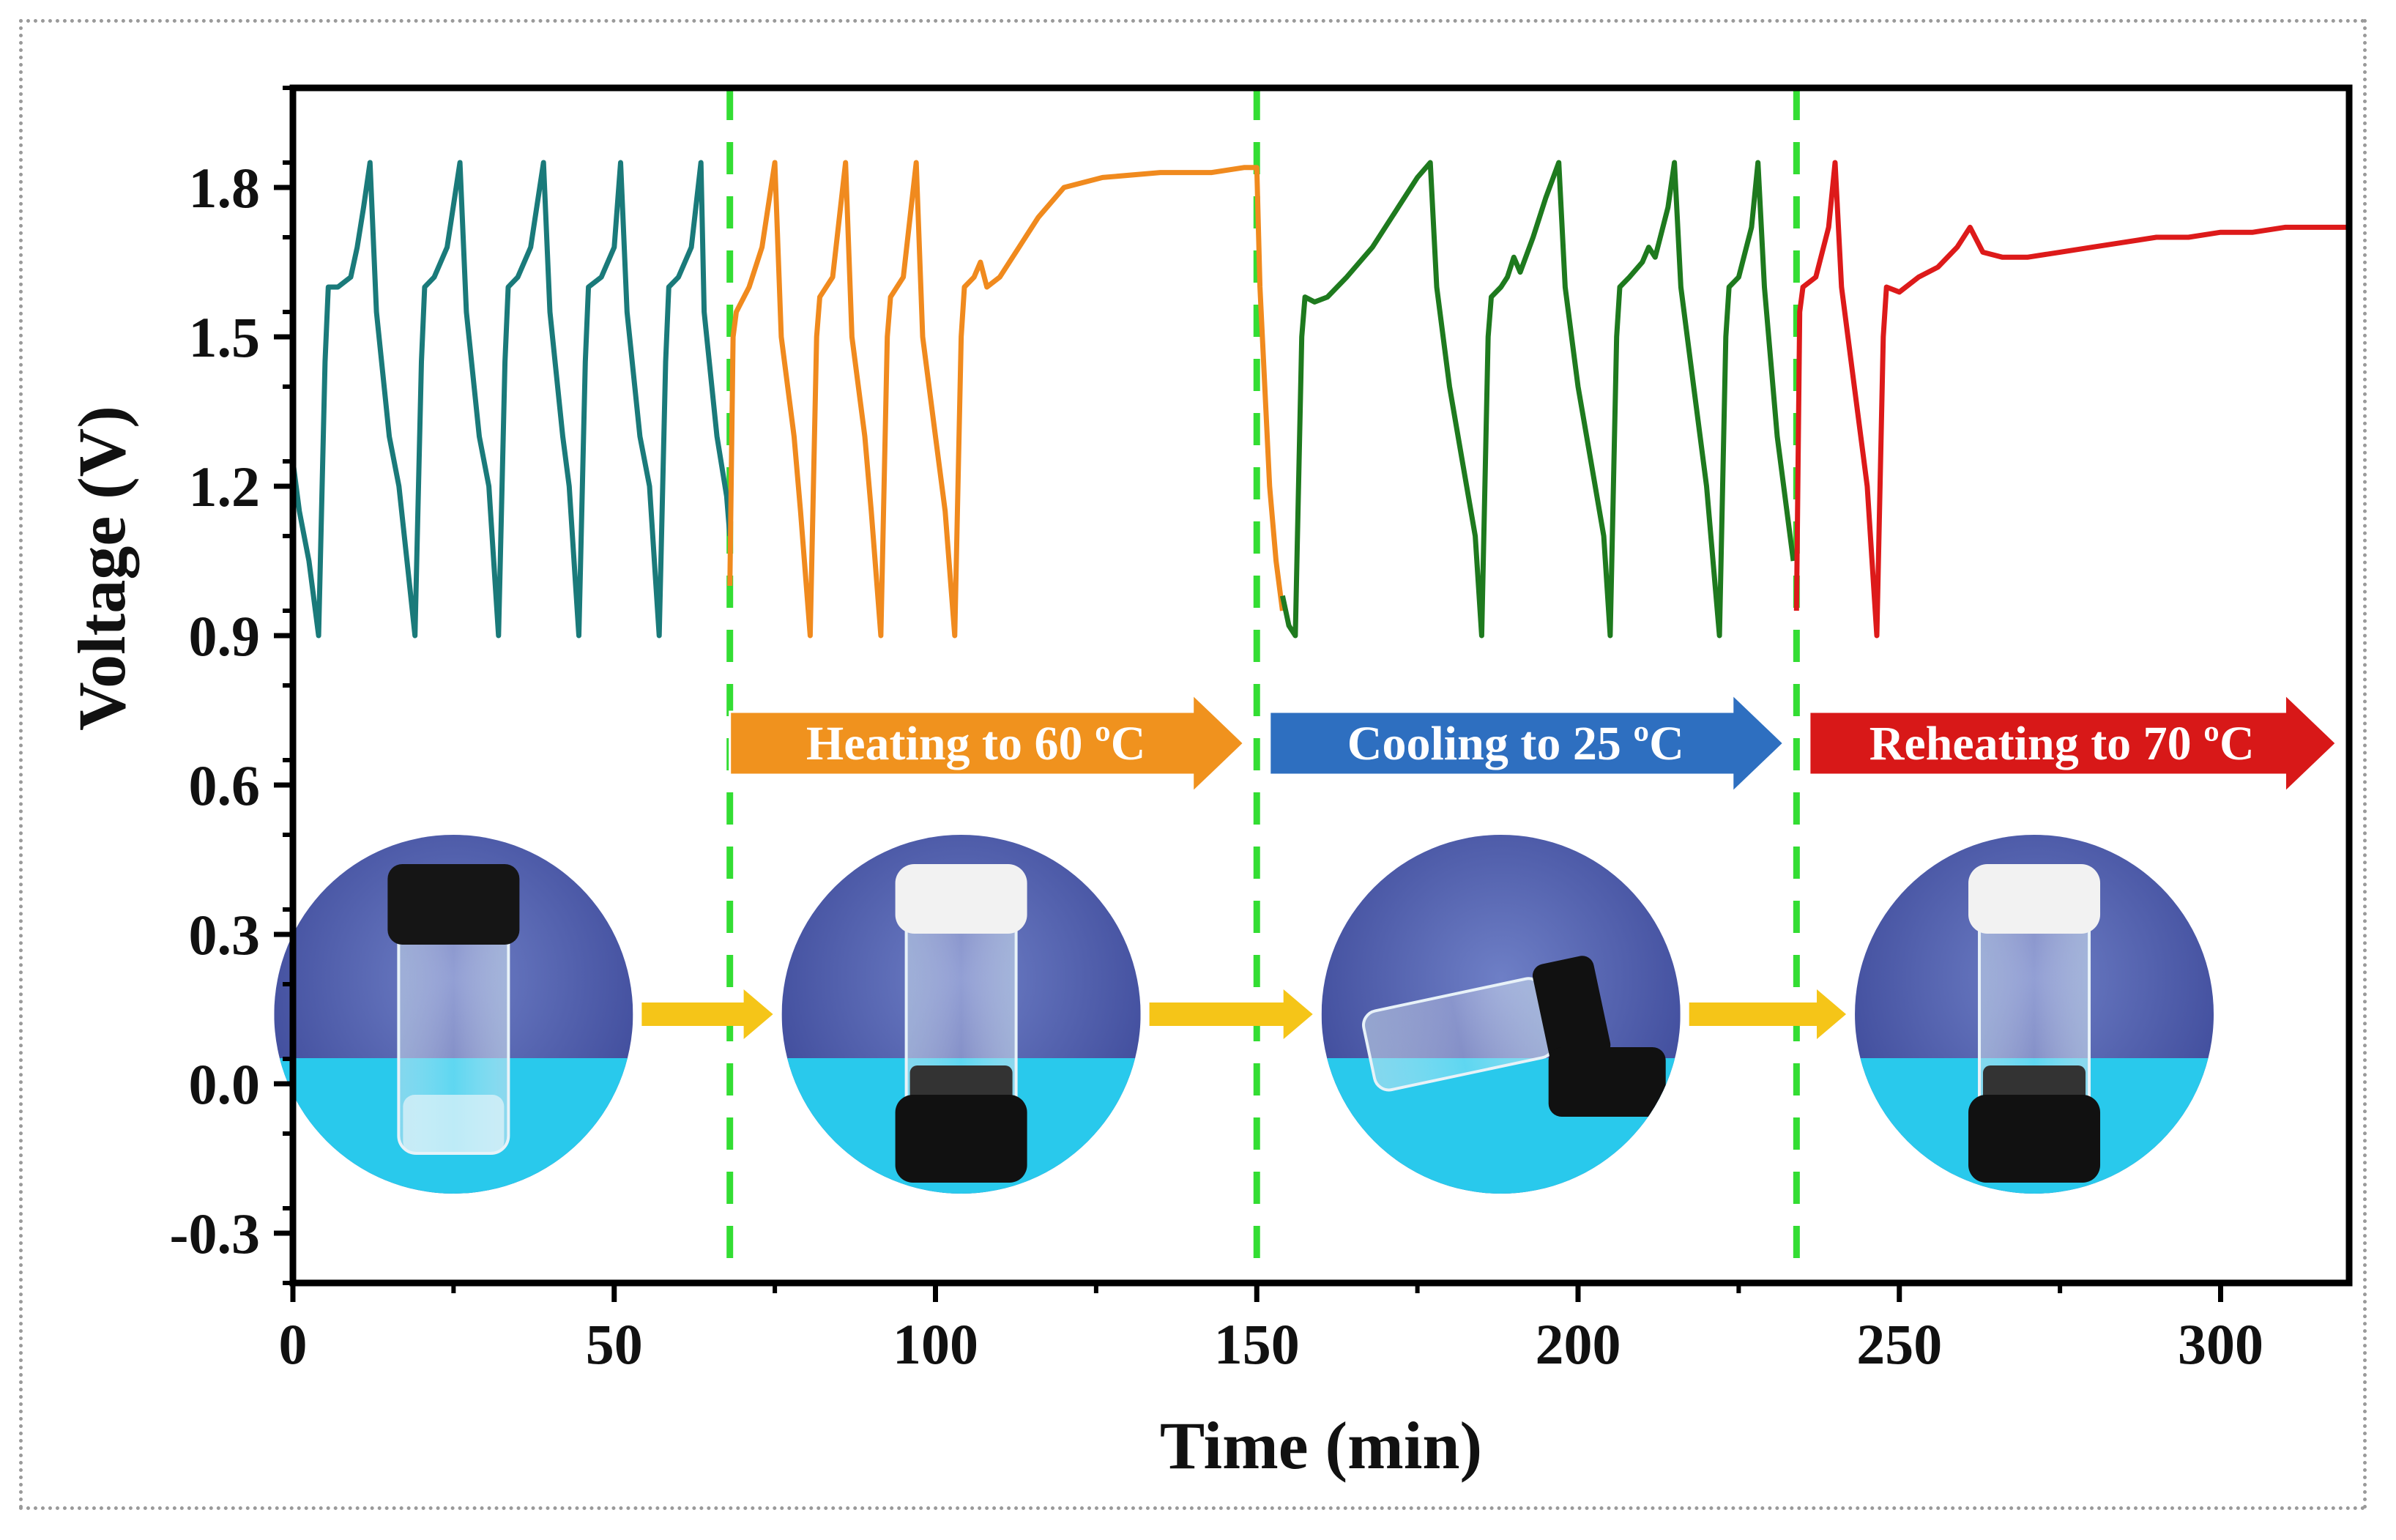 Image resolution: width=2396 pixels, height=1540 pixels. I want to click on phase-arrow-label: Reheating to 70 ºC, so click(2062, 743).